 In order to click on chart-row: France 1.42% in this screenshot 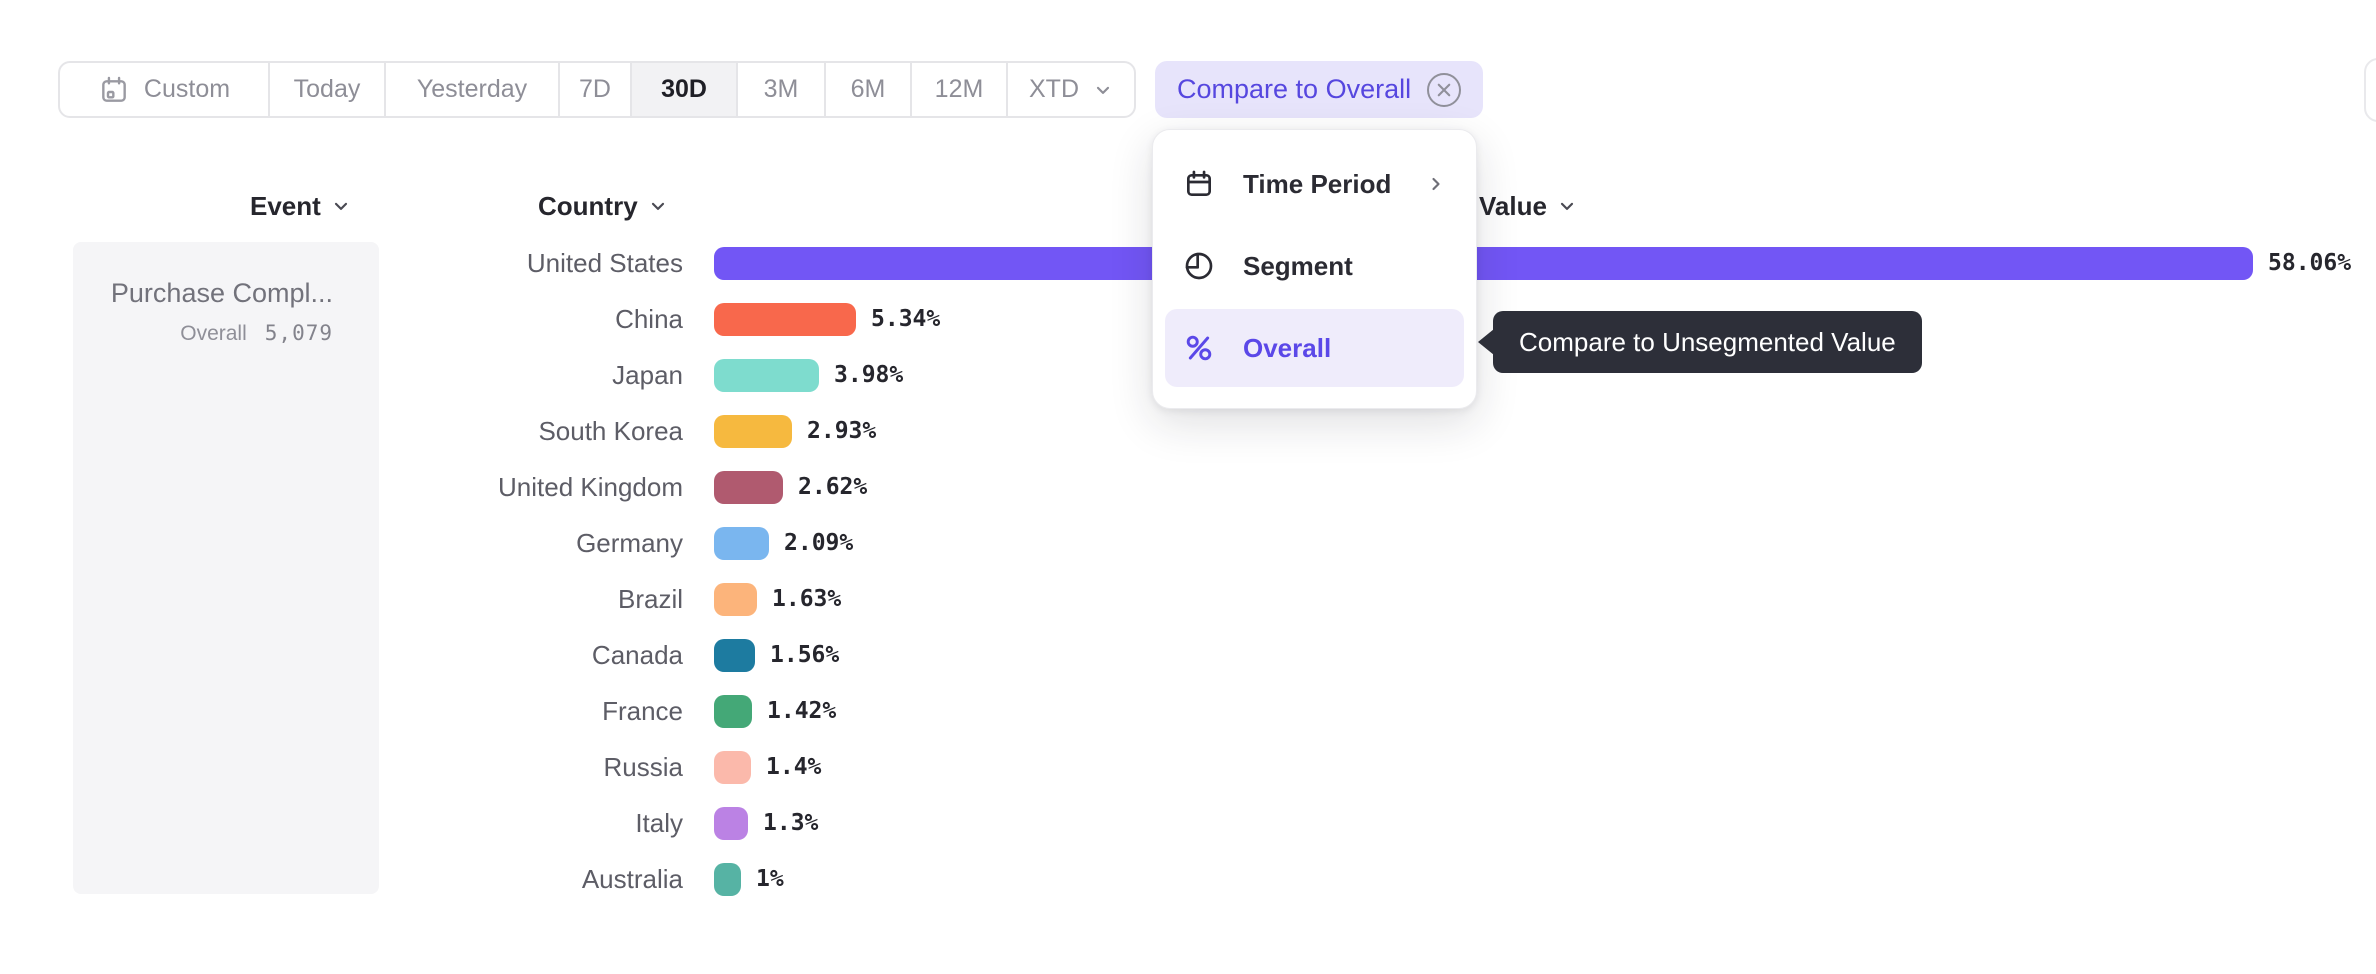, I will do `click(1188, 711)`.